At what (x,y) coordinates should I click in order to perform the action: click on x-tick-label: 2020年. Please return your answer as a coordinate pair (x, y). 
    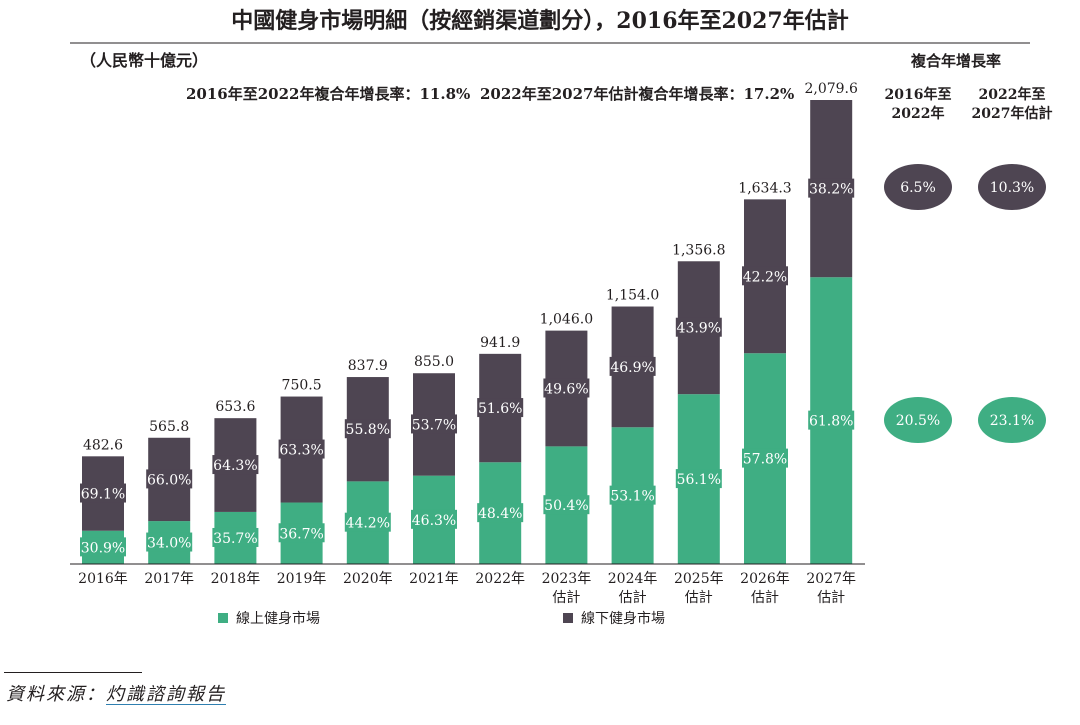
    Looking at the image, I should click on (368, 579).